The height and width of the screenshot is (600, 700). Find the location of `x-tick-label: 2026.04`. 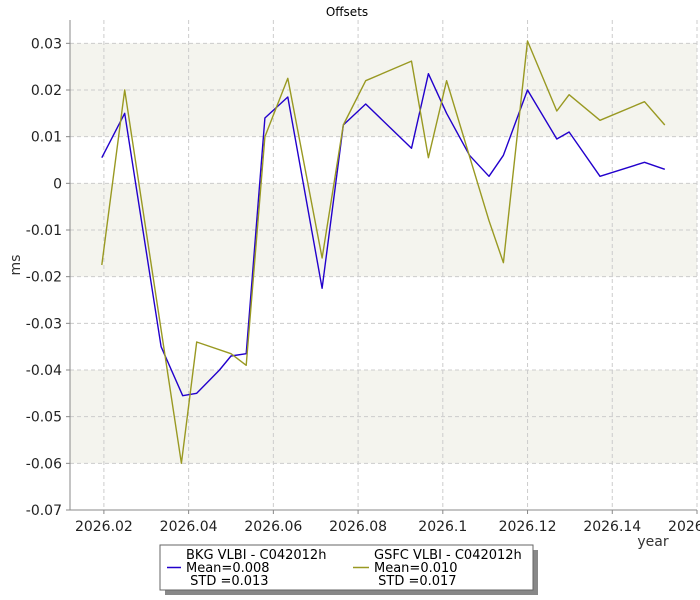

x-tick-label: 2026.04 is located at coordinates (189, 527).